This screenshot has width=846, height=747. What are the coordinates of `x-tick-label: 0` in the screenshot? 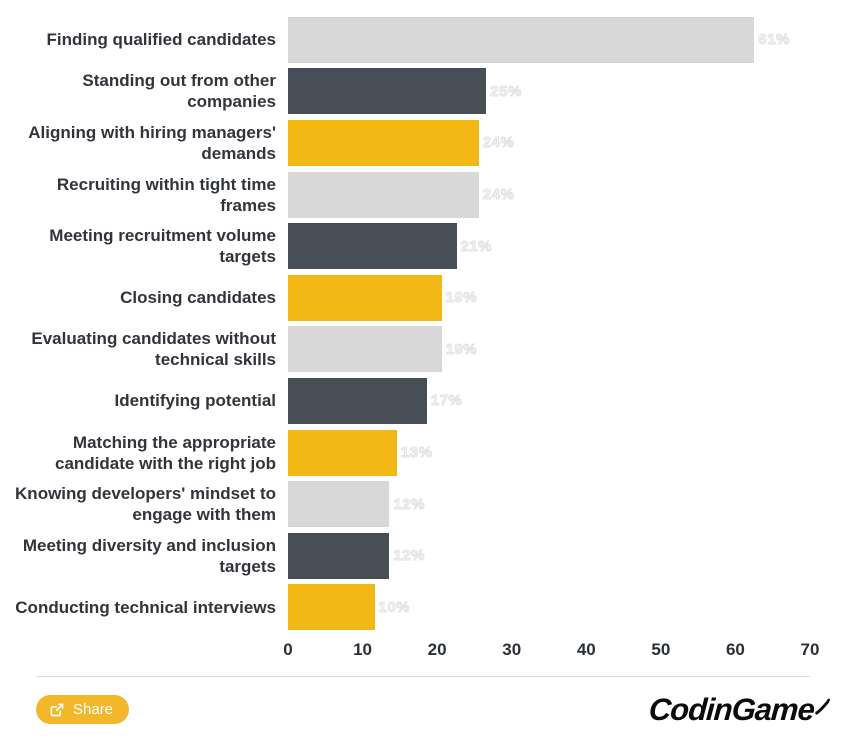 It's located at (288, 650).